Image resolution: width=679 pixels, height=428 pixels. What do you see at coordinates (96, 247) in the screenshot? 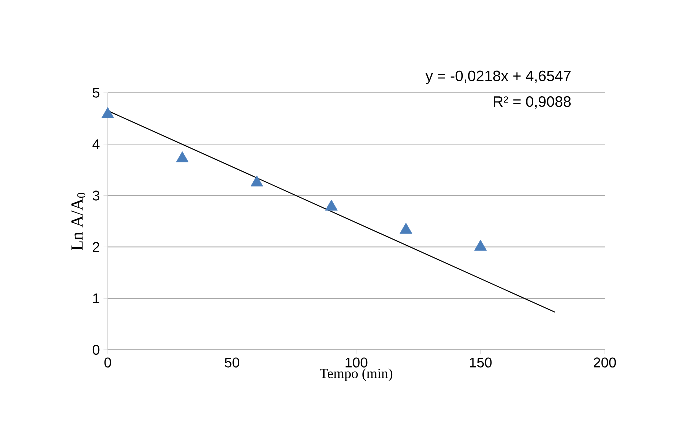
I see `y-tick-label: 2` at bounding box center [96, 247].